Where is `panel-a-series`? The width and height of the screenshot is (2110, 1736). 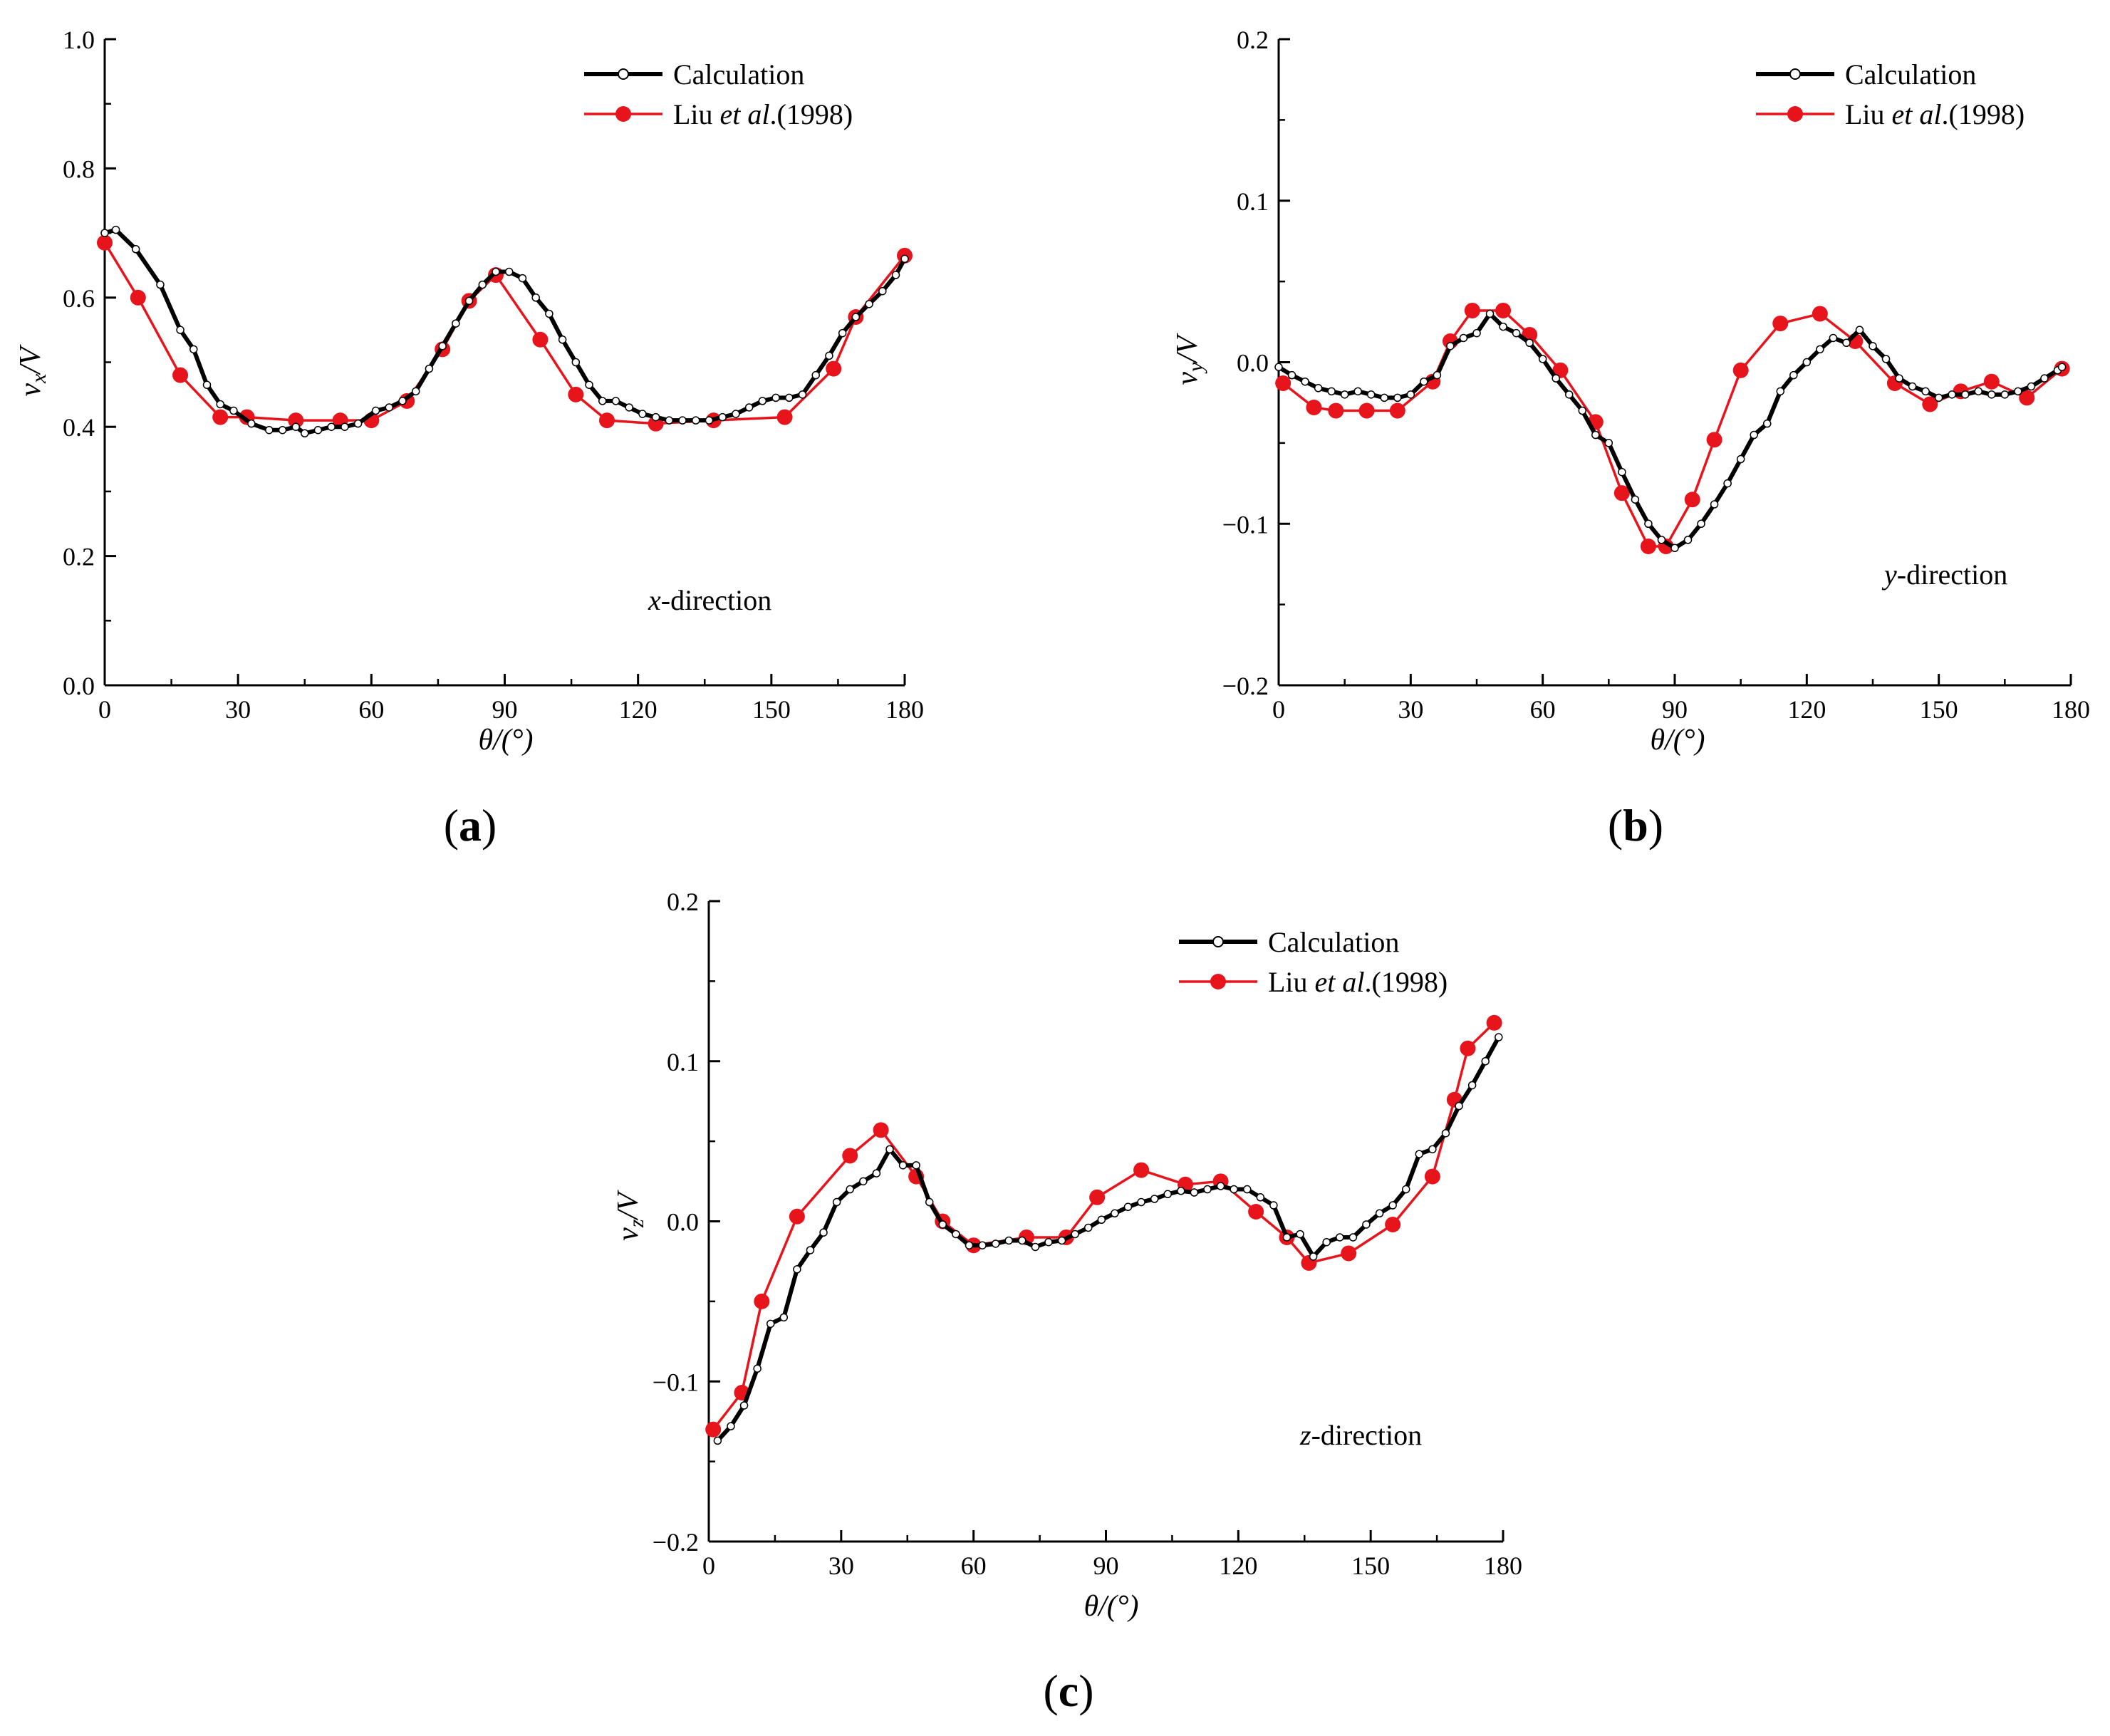 panel-a-series is located at coordinates (505, 332).